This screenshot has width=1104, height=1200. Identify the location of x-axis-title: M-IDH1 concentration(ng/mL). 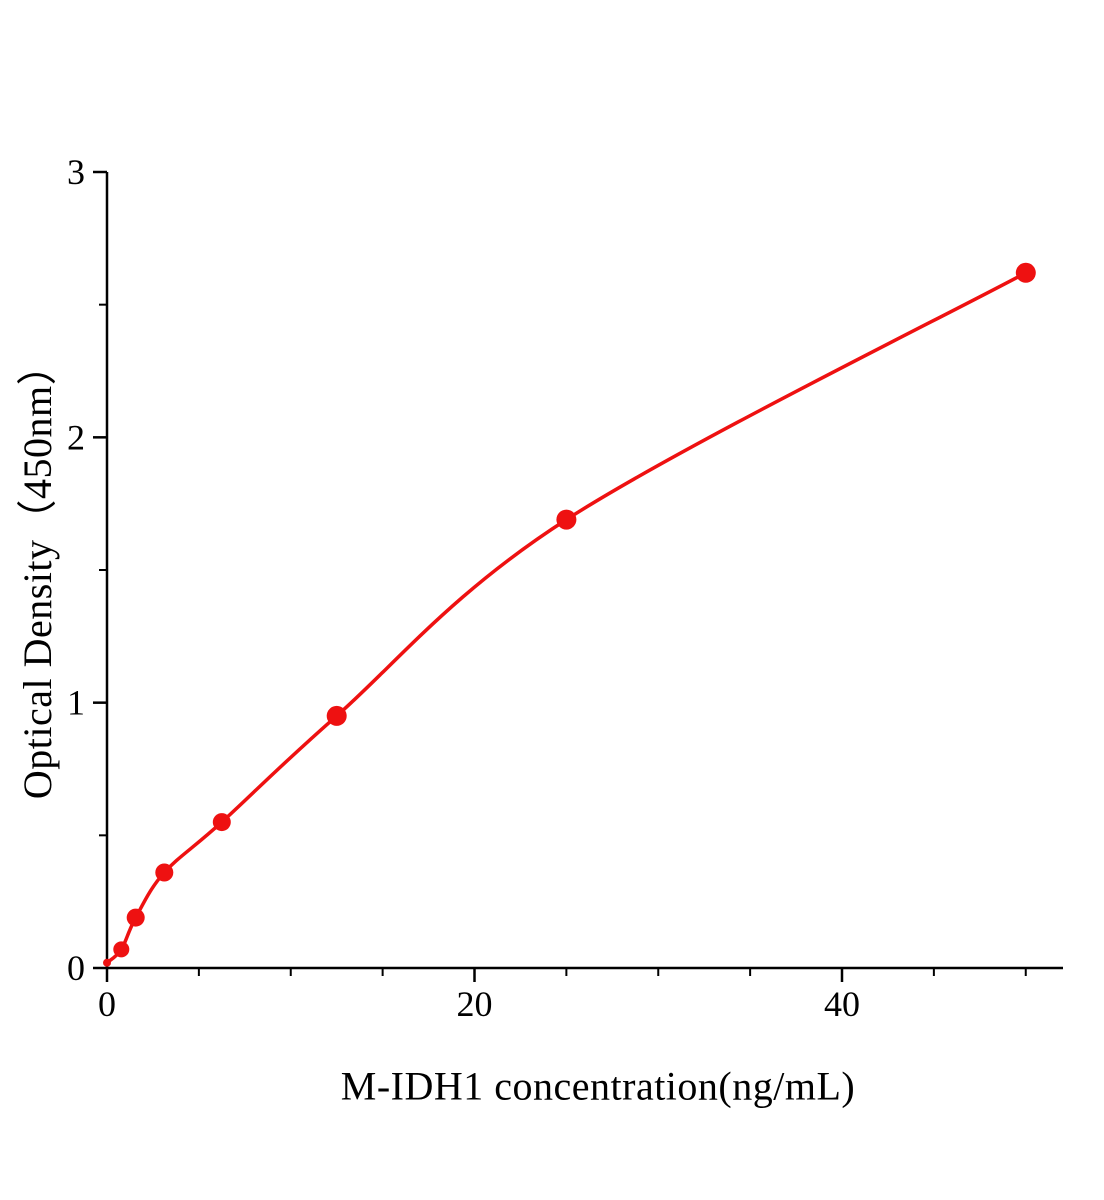
(598, 1086).